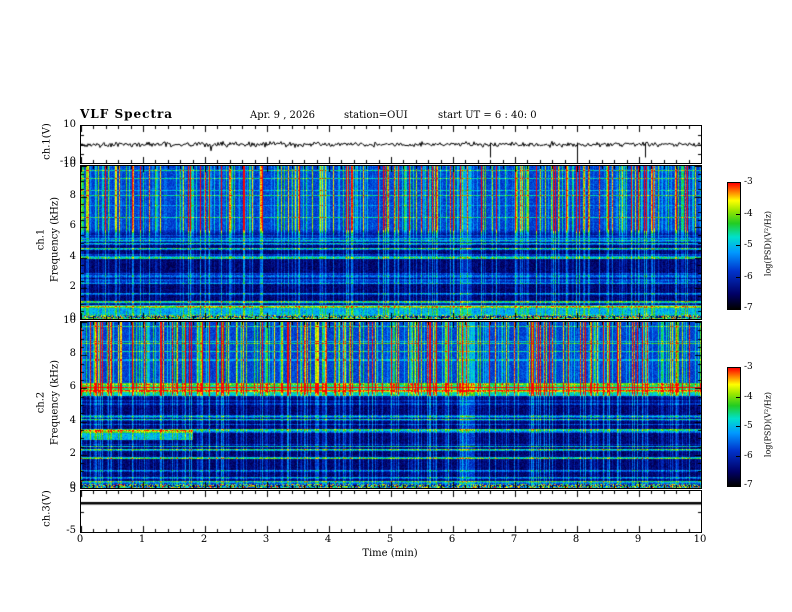  Describe the element at coordinates (266, 539) in the screenshot. I see `x-tick-label: 3` at that location.